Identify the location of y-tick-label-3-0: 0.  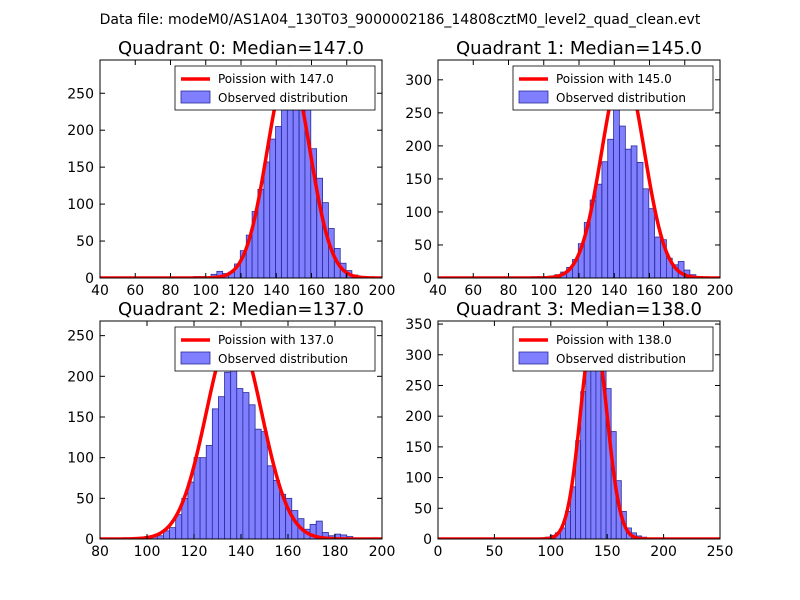
(427, 540).